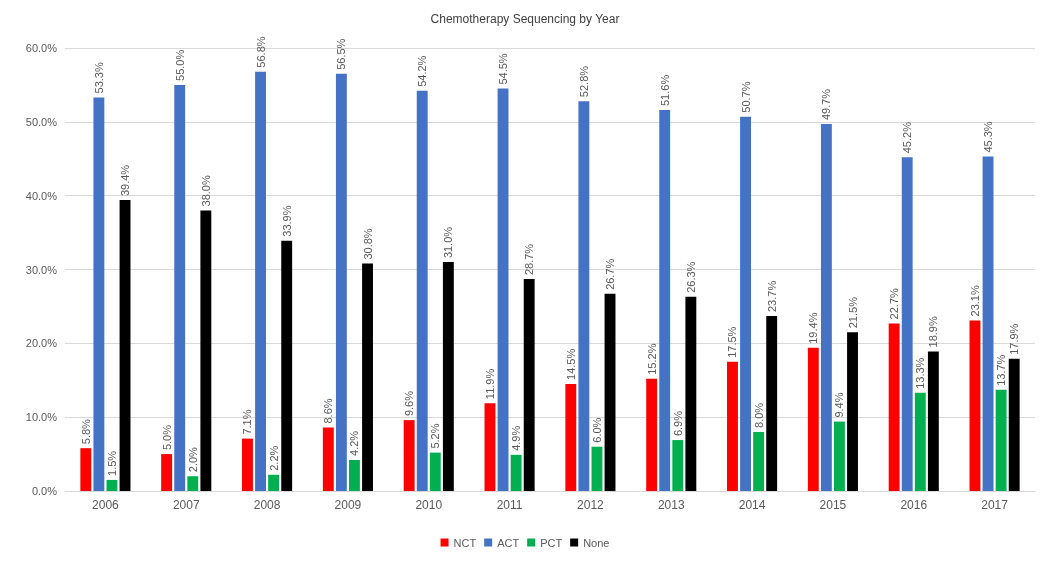  I want to click on data-label: 5.0%, so click(166, 437).